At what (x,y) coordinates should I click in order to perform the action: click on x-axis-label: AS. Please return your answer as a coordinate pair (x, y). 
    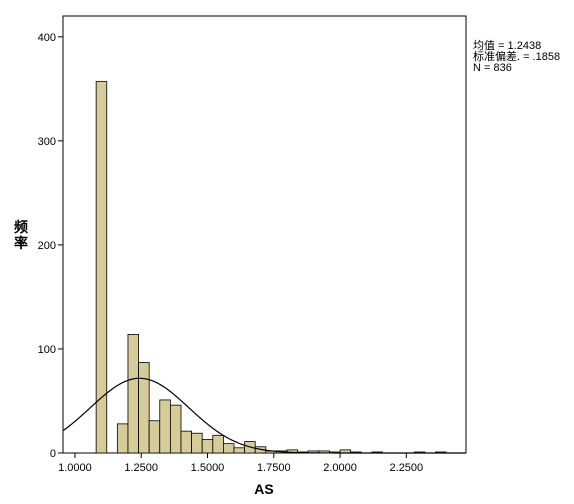
    Looking at the image, I should click on (263, 489).